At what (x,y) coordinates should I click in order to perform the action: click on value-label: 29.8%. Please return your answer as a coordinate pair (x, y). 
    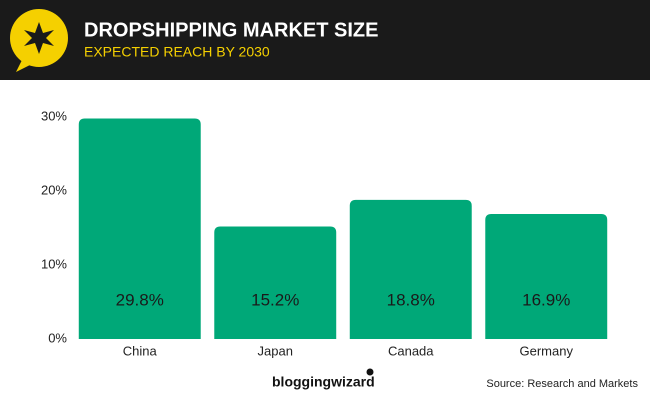
    Looking at the image, I should click on (140, 299).